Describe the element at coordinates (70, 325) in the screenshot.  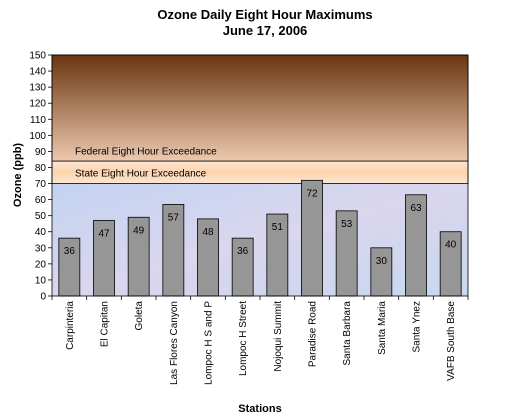
I see `x-tick-label: Carpinteria` at that location.